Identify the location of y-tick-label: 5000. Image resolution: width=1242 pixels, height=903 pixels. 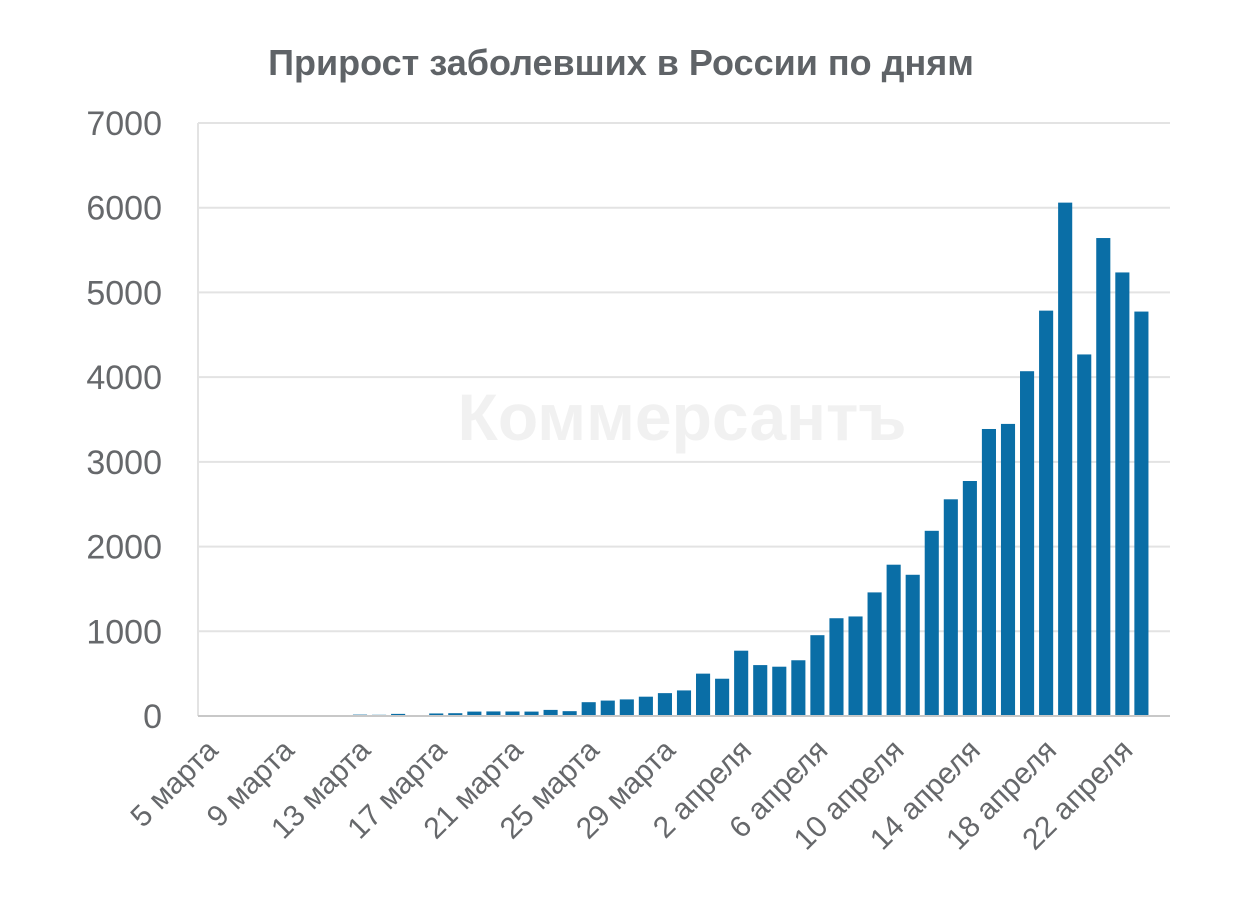
(124, 293).